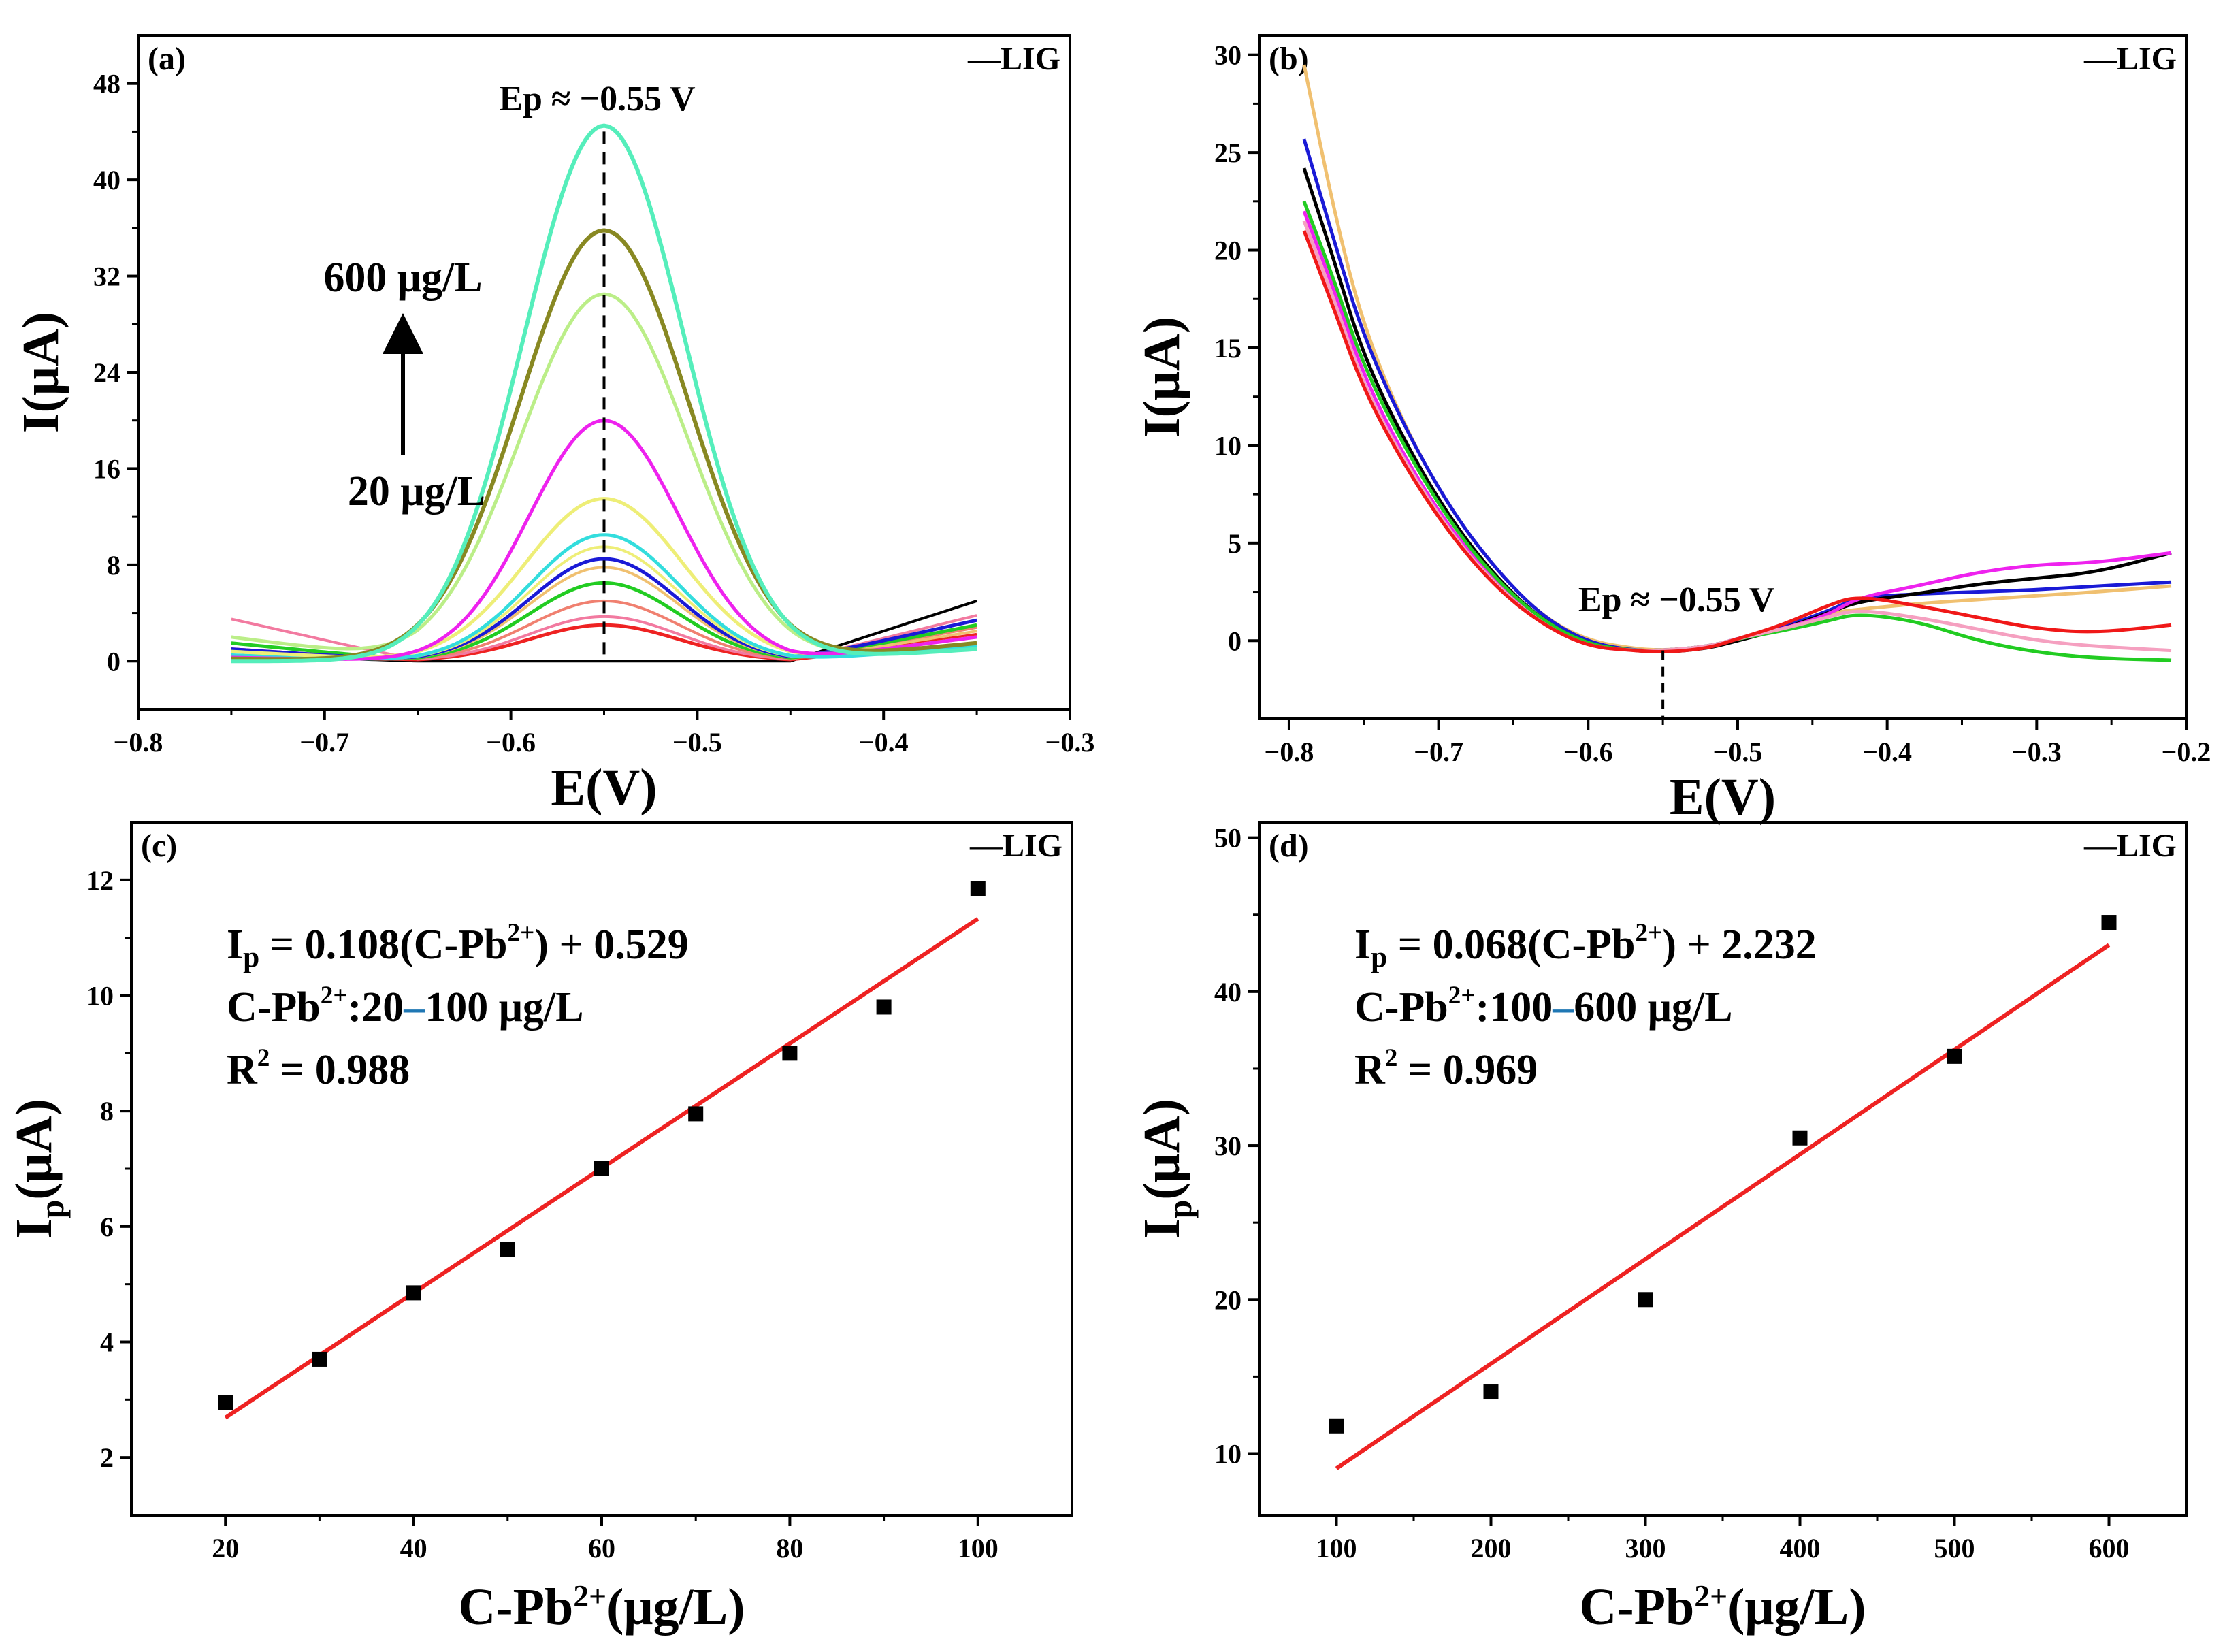 The width and height of the screenshot is (2225, 1652). Describe the element at coordinates (1162, 1149) in the screenshot. I see `y-axis-label-rest: (μA)` at that location.